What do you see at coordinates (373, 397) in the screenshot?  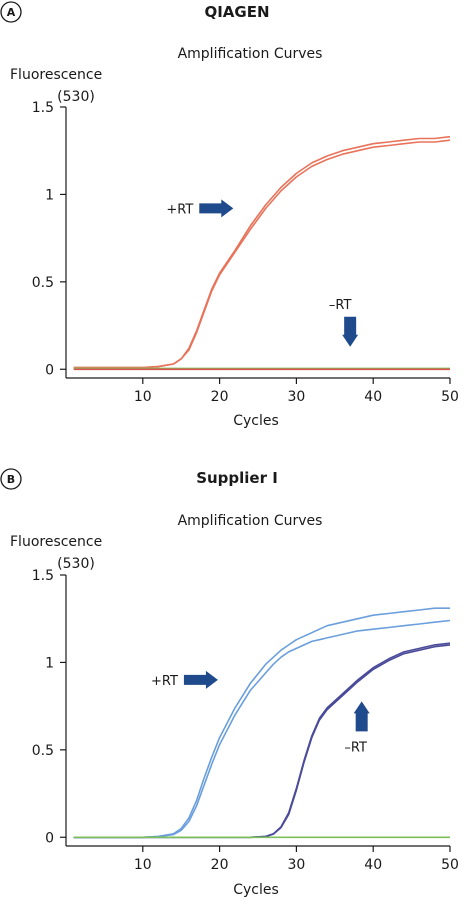 I see `panel-a-x-tick-label: 40` at bounding box center [373, 397].